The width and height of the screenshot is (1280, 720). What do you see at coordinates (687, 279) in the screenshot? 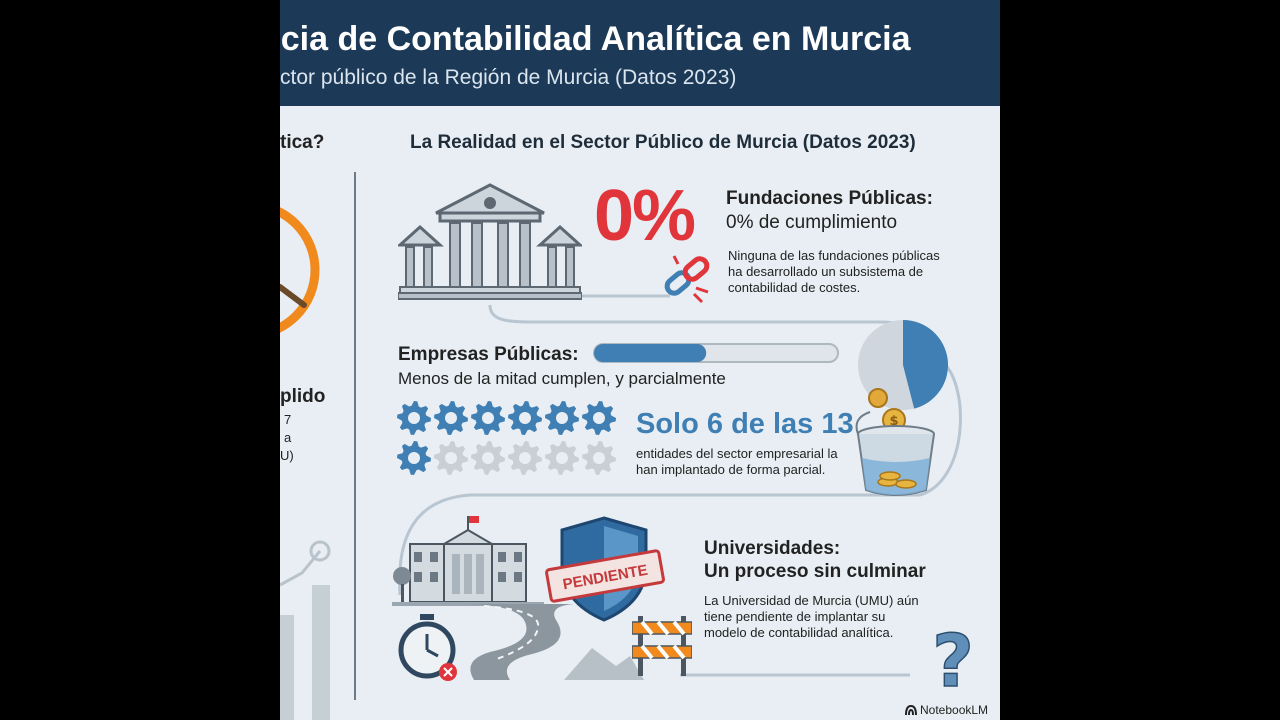
I see `broken-link-icon` at bounding box center [687, 279].